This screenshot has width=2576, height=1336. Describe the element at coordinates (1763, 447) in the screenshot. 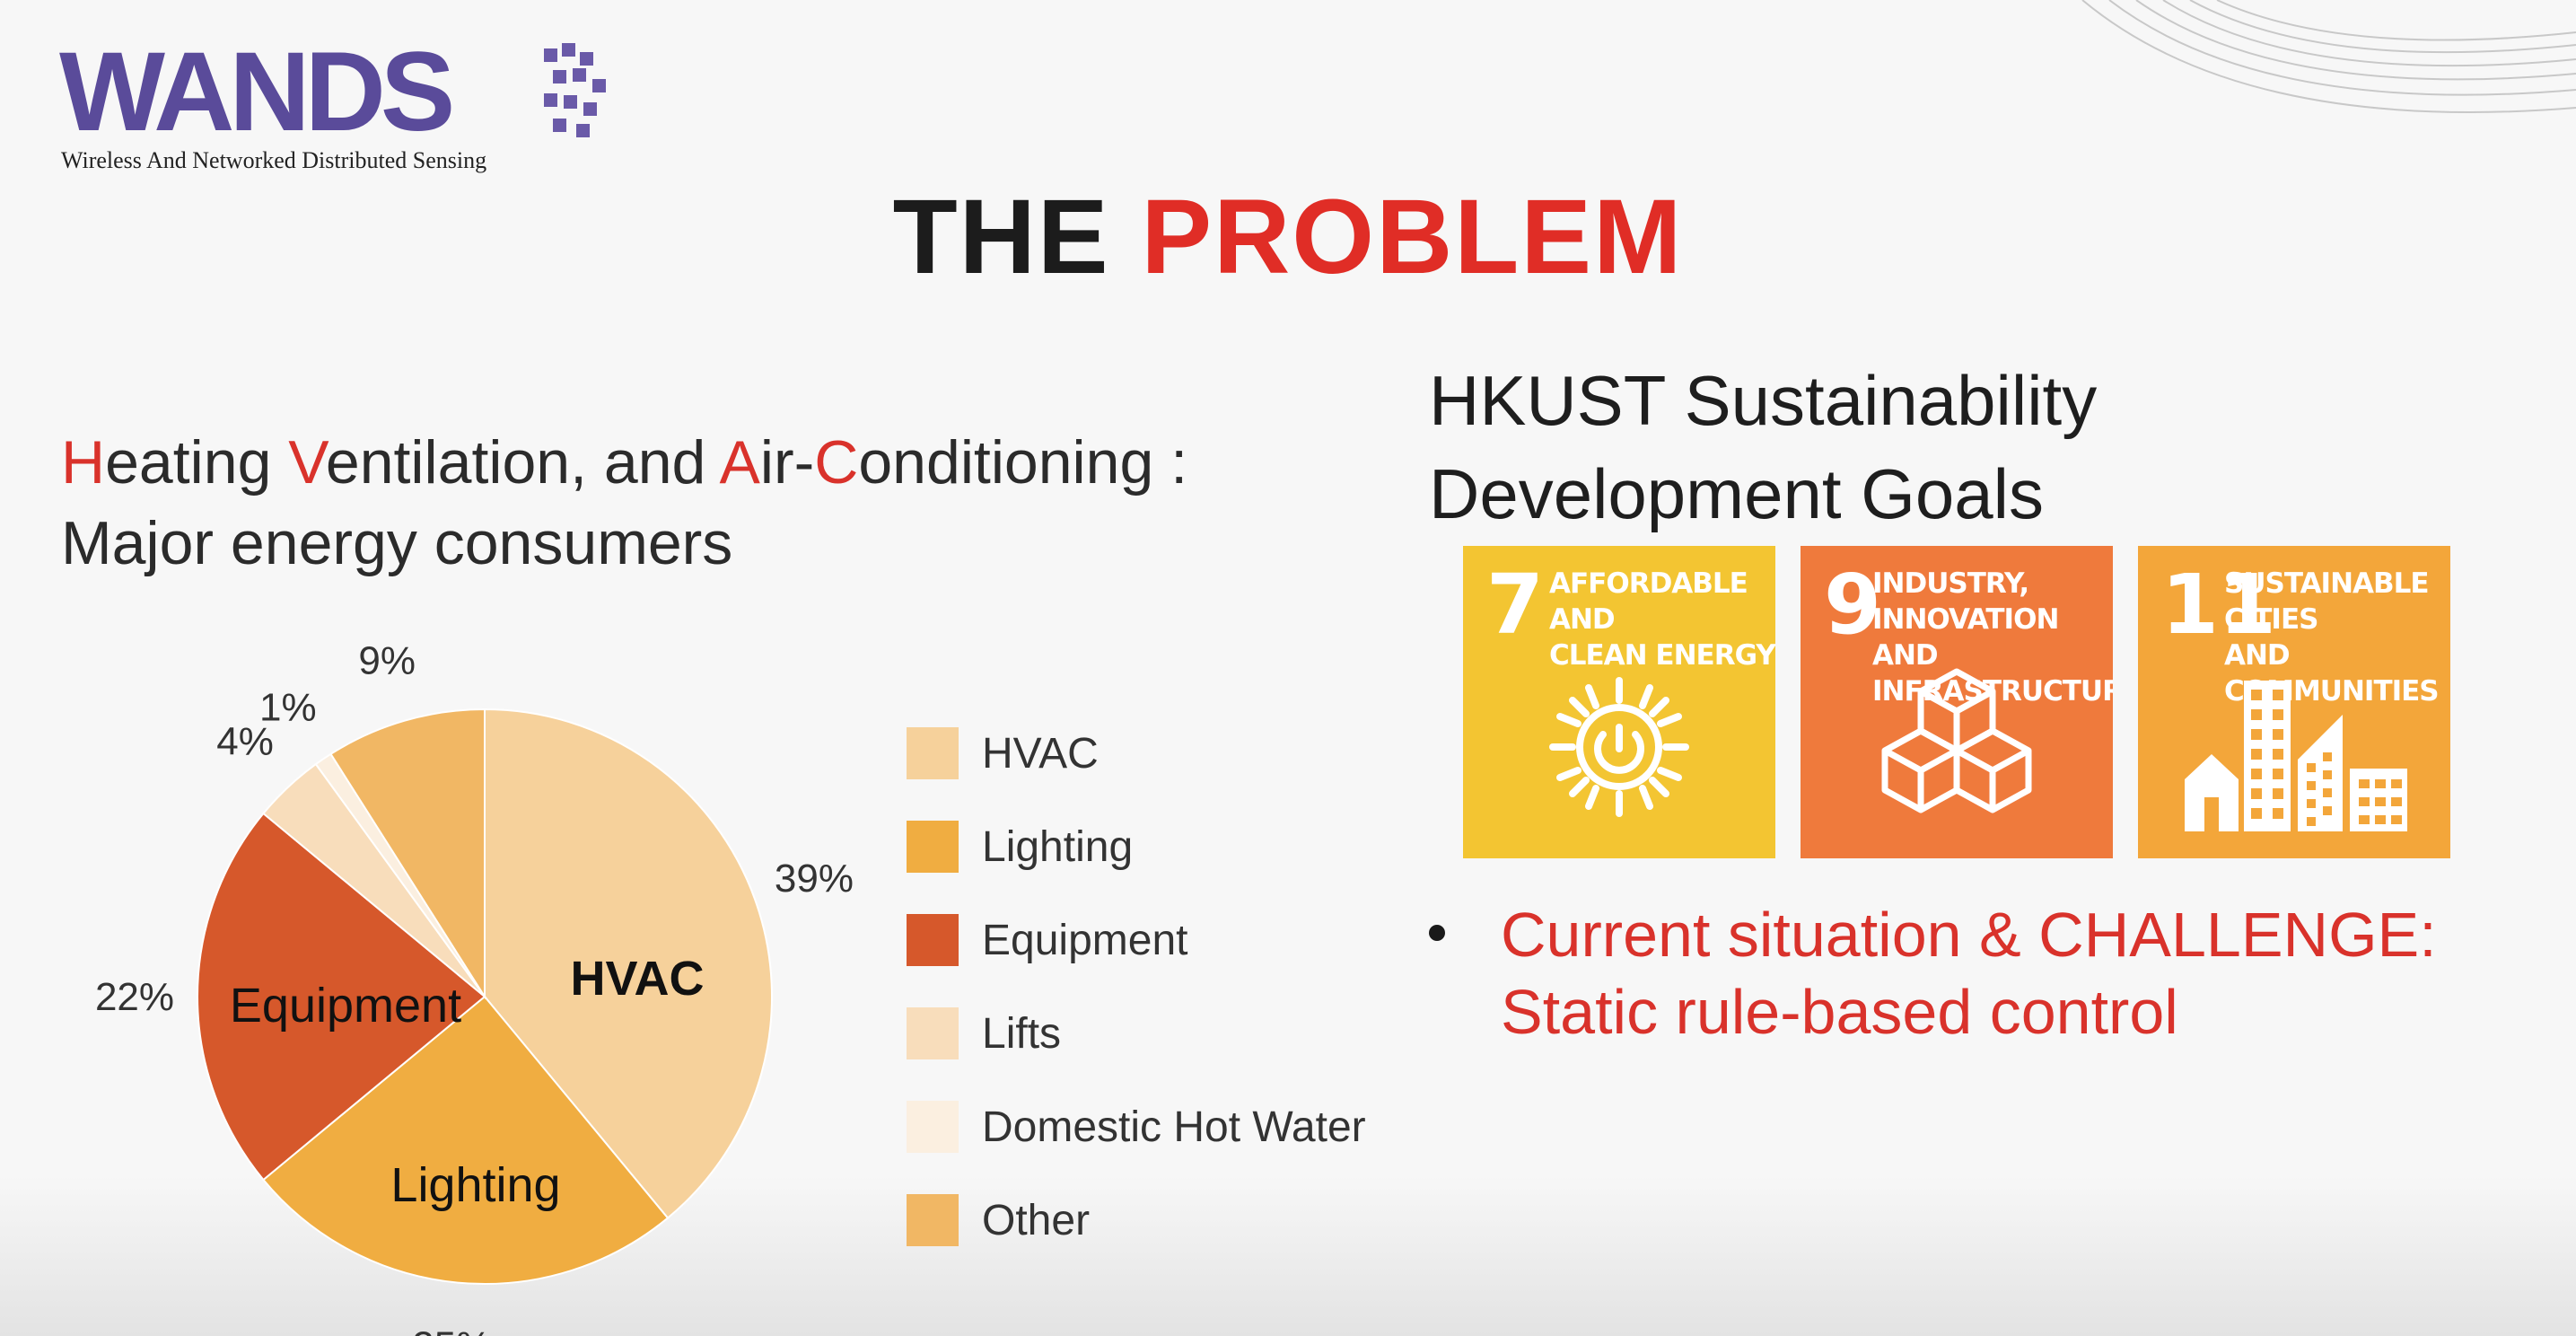

I see `sdg-heading: HKUST Sustainability Development Goals` at that location.